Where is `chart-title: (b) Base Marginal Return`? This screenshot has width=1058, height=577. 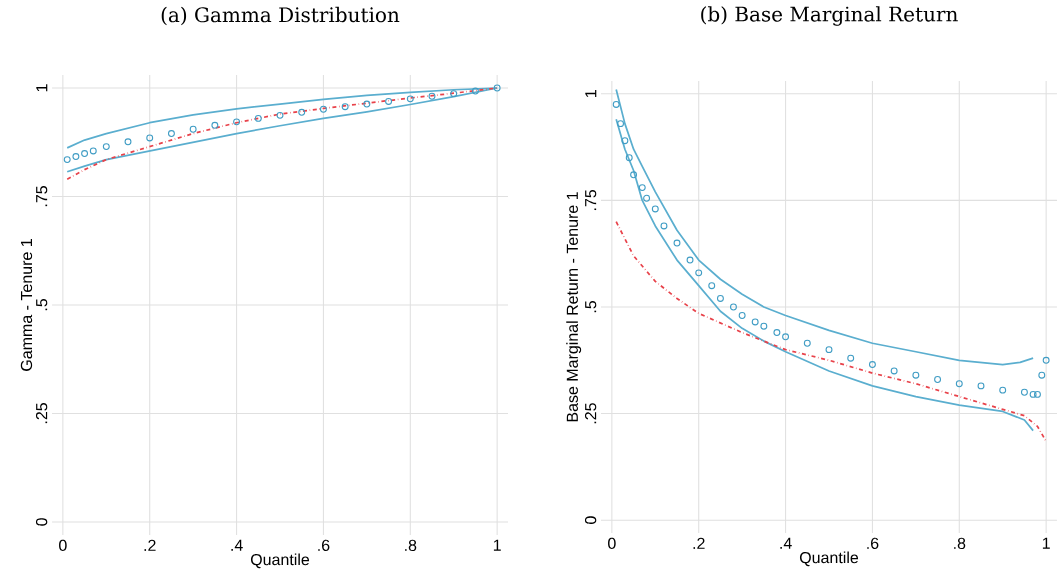 chart-title: (b) Base Marginal Return is located at coordinates (829, 16).